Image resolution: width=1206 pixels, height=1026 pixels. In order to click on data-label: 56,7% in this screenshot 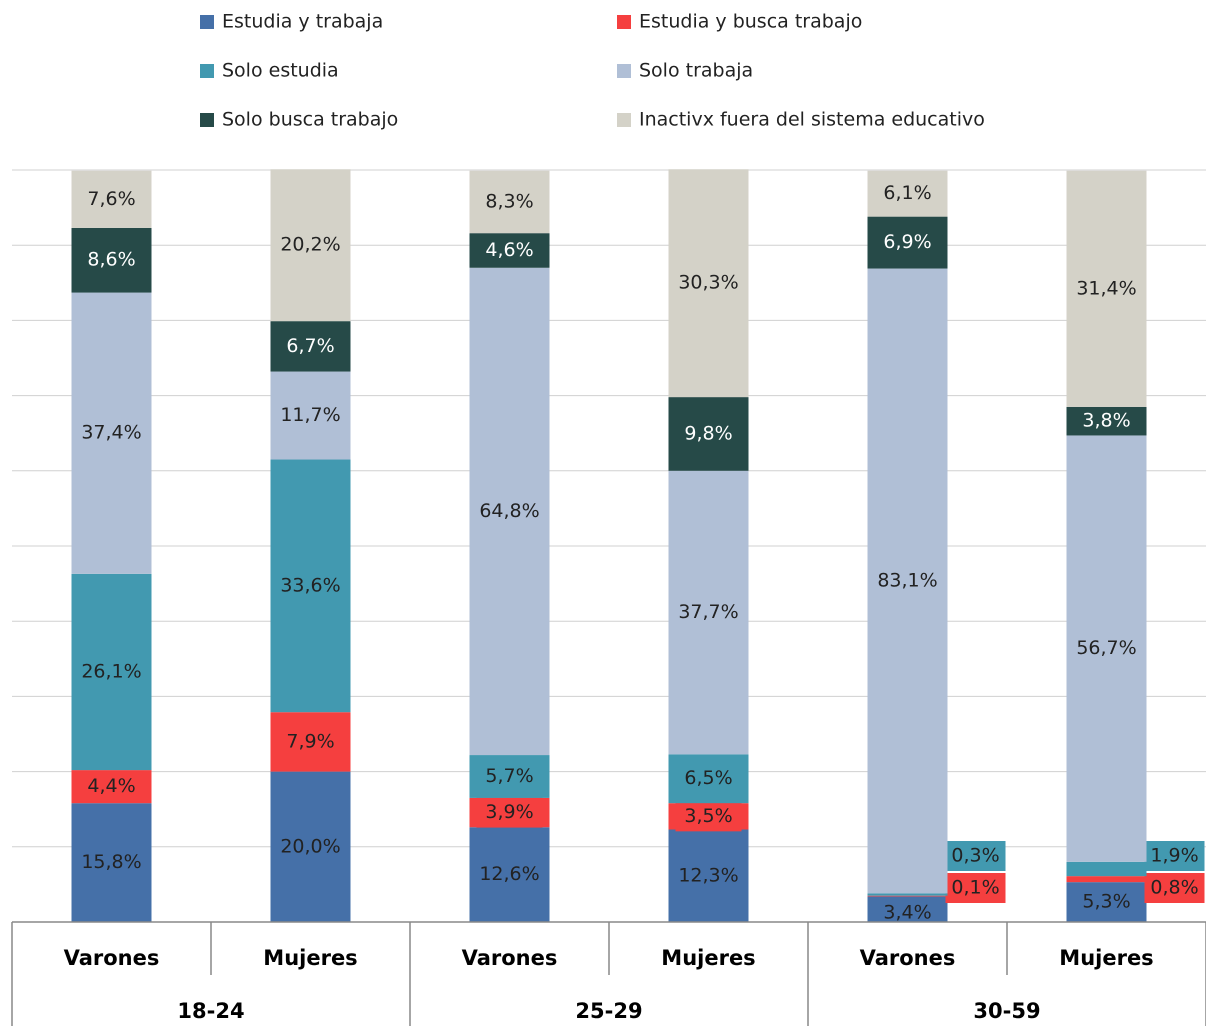, I will do `click(1106, 648)`.